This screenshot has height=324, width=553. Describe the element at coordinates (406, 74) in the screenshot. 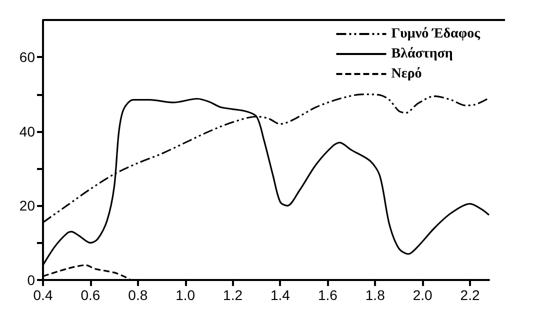

I see `legend-label: Νερό` at that location.